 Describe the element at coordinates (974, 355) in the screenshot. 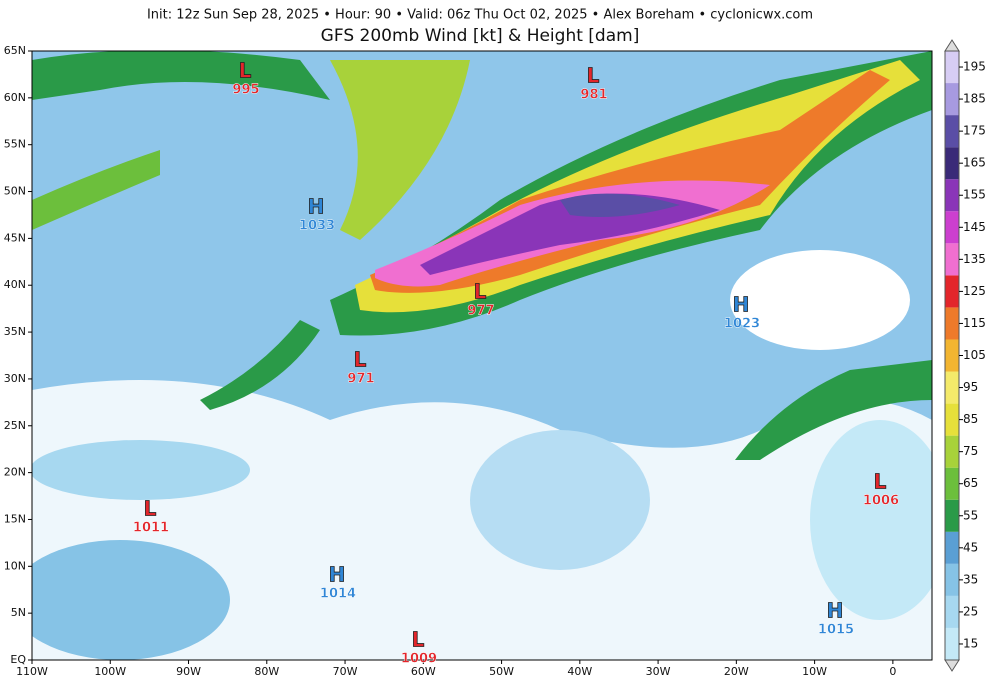

I see `colorbar-label: 105` at that location.